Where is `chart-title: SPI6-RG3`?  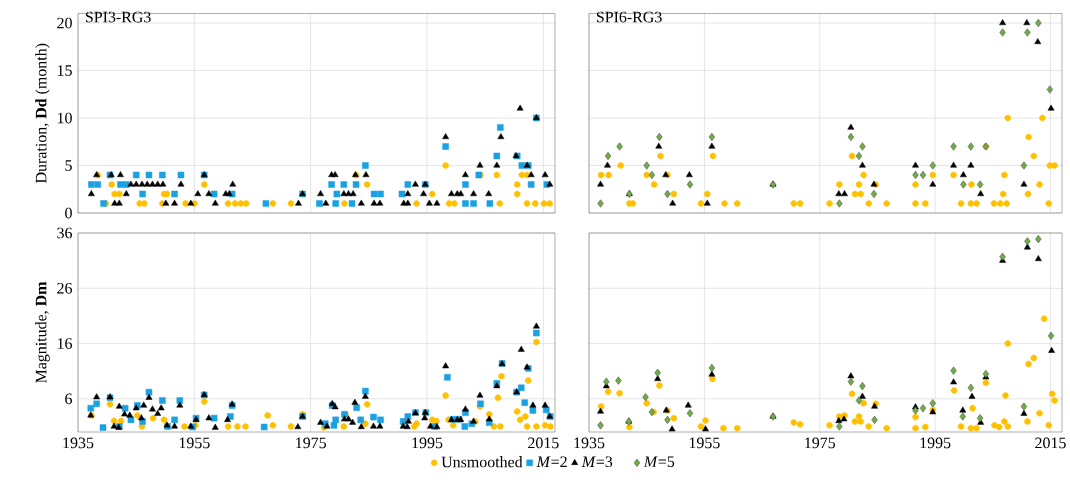
chart-title: SPI6-RG3 is located at coordinates (629, 17).